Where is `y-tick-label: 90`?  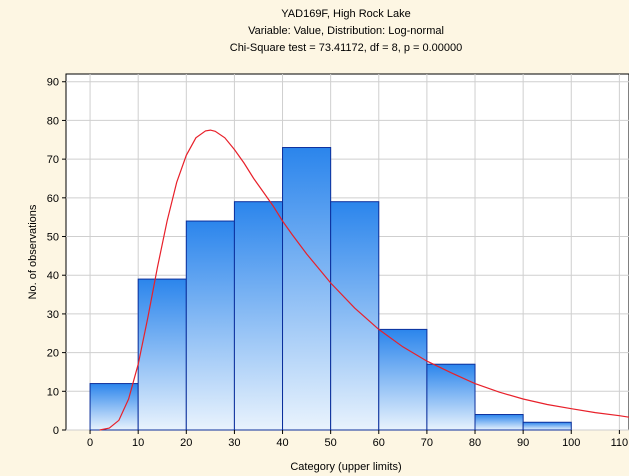 y-tick-label: 90 is located at coordinates (53, 83).